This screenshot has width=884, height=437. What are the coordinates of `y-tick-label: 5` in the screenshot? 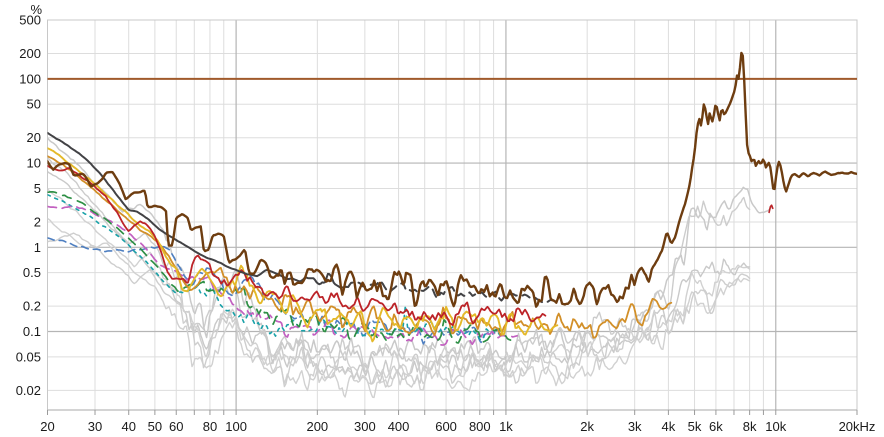 It's located at (37, 188).